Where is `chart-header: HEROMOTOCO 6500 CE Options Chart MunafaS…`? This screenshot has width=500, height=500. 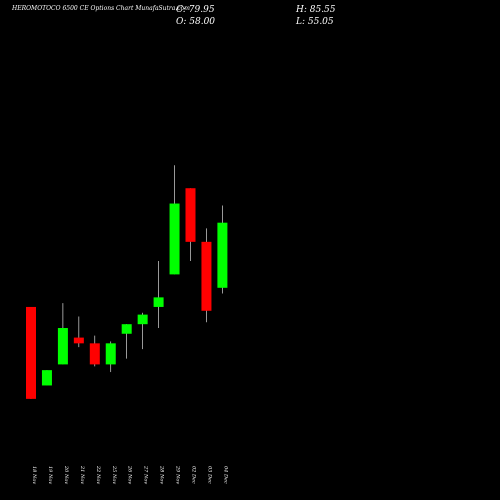
chart-header: HEROMOTOCO 6500 CE Options Chart MunafaS… is located at coordinates (250, 22).